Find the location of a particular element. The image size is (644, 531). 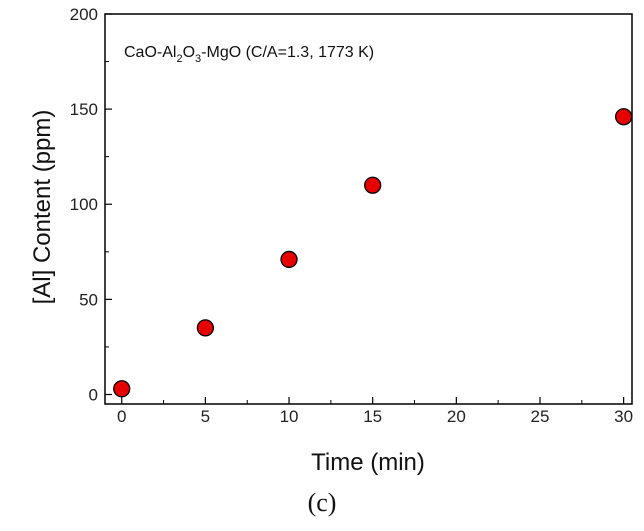

x-tick-label: 10 is located at coordinates (289, 416).